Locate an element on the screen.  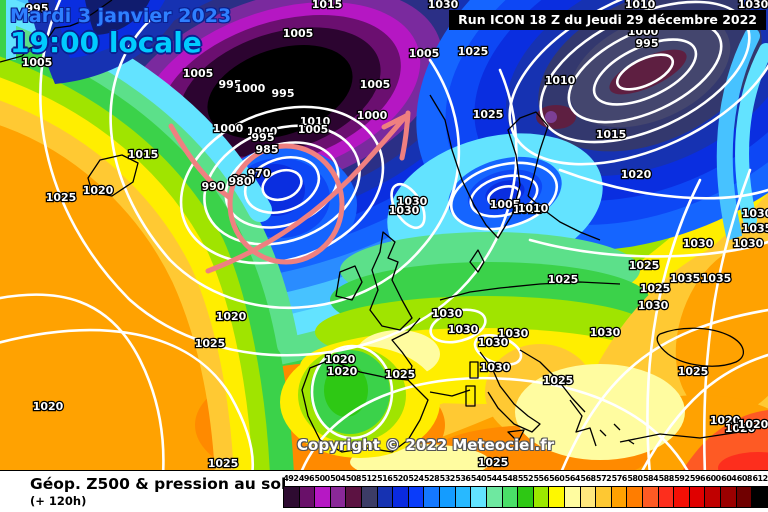
scale-value: 532 is located at coordinates (447, 478).